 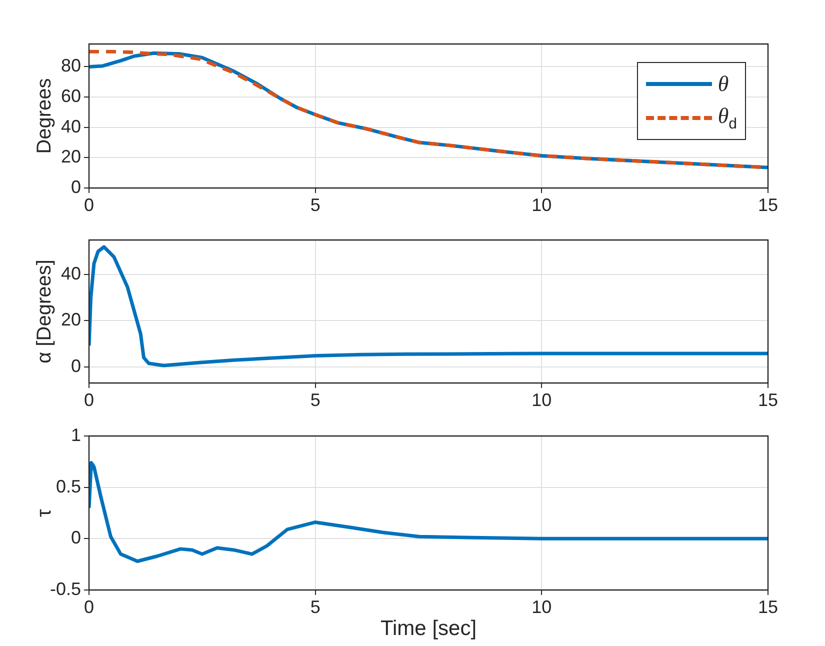 What do you see at coordinates (428, 628) in the screenshot?
I see `x-axis-title: Time [sec]` at bounding box center [428, 628].